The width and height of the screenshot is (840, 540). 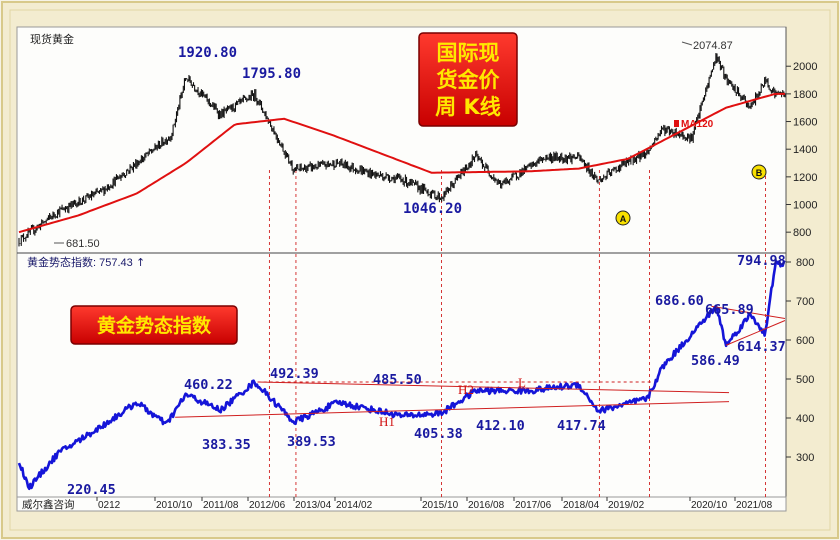 I want to click on badge-line-3: 周 K线, so click(x=468, y=107).